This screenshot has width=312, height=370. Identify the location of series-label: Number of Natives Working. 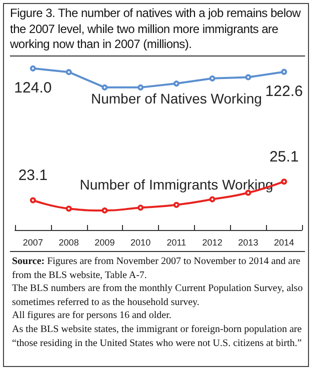
(176, 98).